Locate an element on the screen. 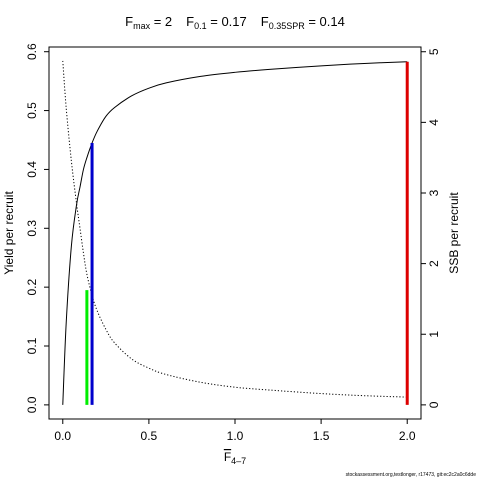 Image resolution: width=480 pixels, height=480 pixels. xlabel-subscript: 4–7 is located at coordinates (238, 461).